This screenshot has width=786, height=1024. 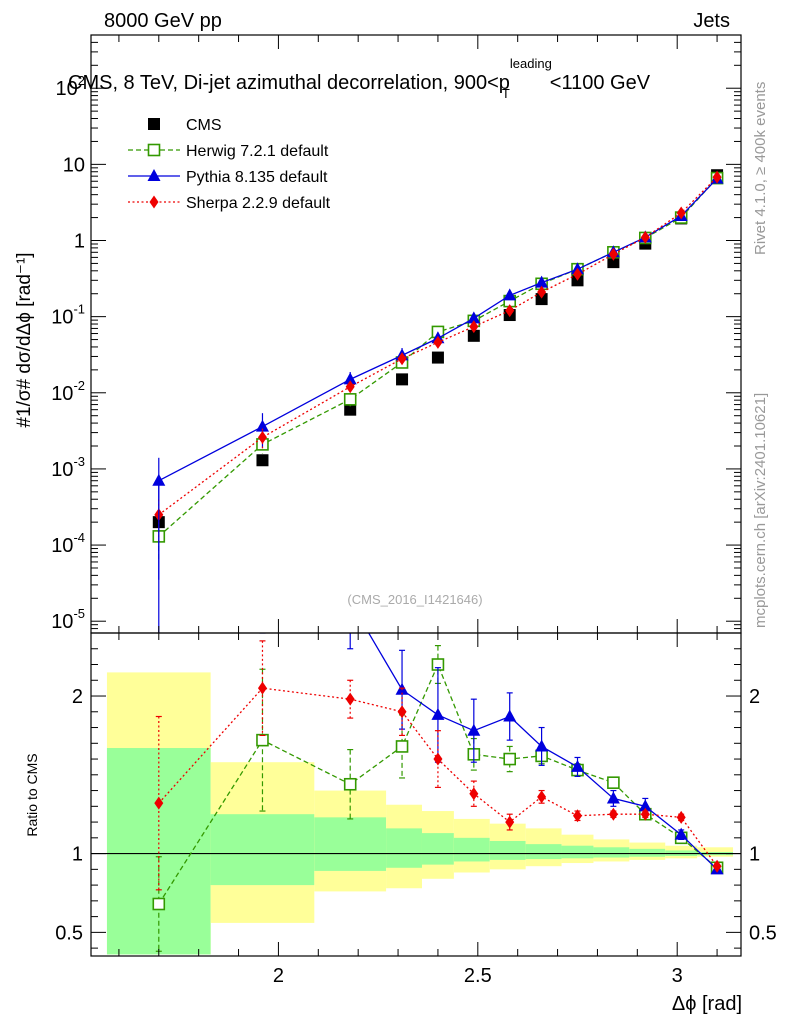 What do you see at coordinates (32, 794) in the screenshot?
I see `y-axis-label-ratio: Ratio to CMS` at bounding box center [32, 794].